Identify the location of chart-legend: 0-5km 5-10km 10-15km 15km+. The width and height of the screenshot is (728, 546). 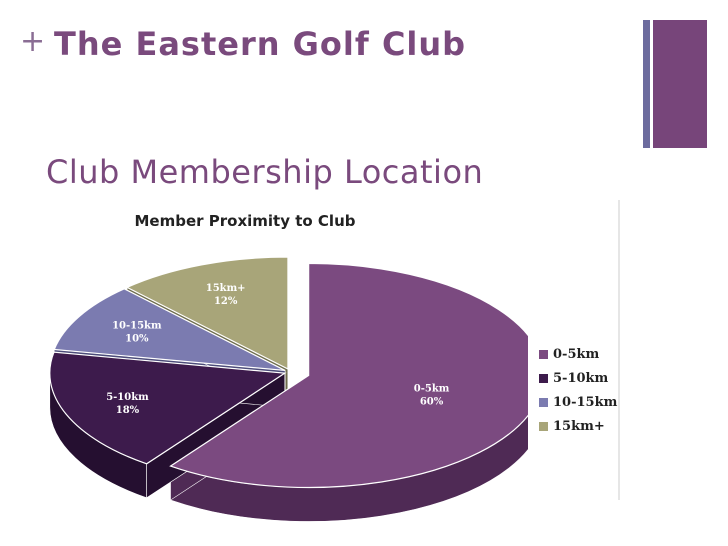
(578, 390).